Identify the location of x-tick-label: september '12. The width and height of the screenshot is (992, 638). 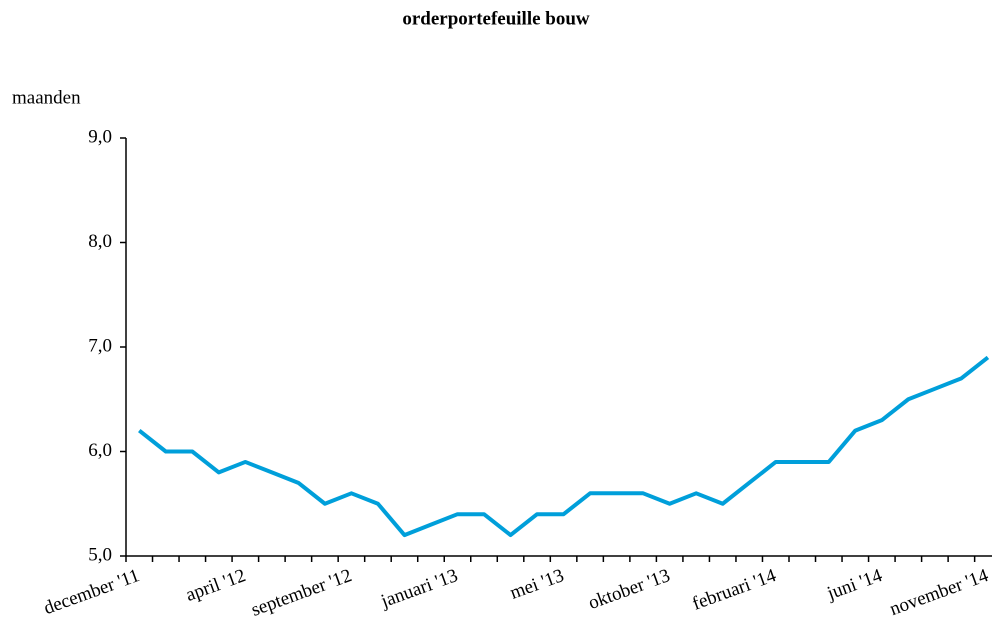
(302, 593).